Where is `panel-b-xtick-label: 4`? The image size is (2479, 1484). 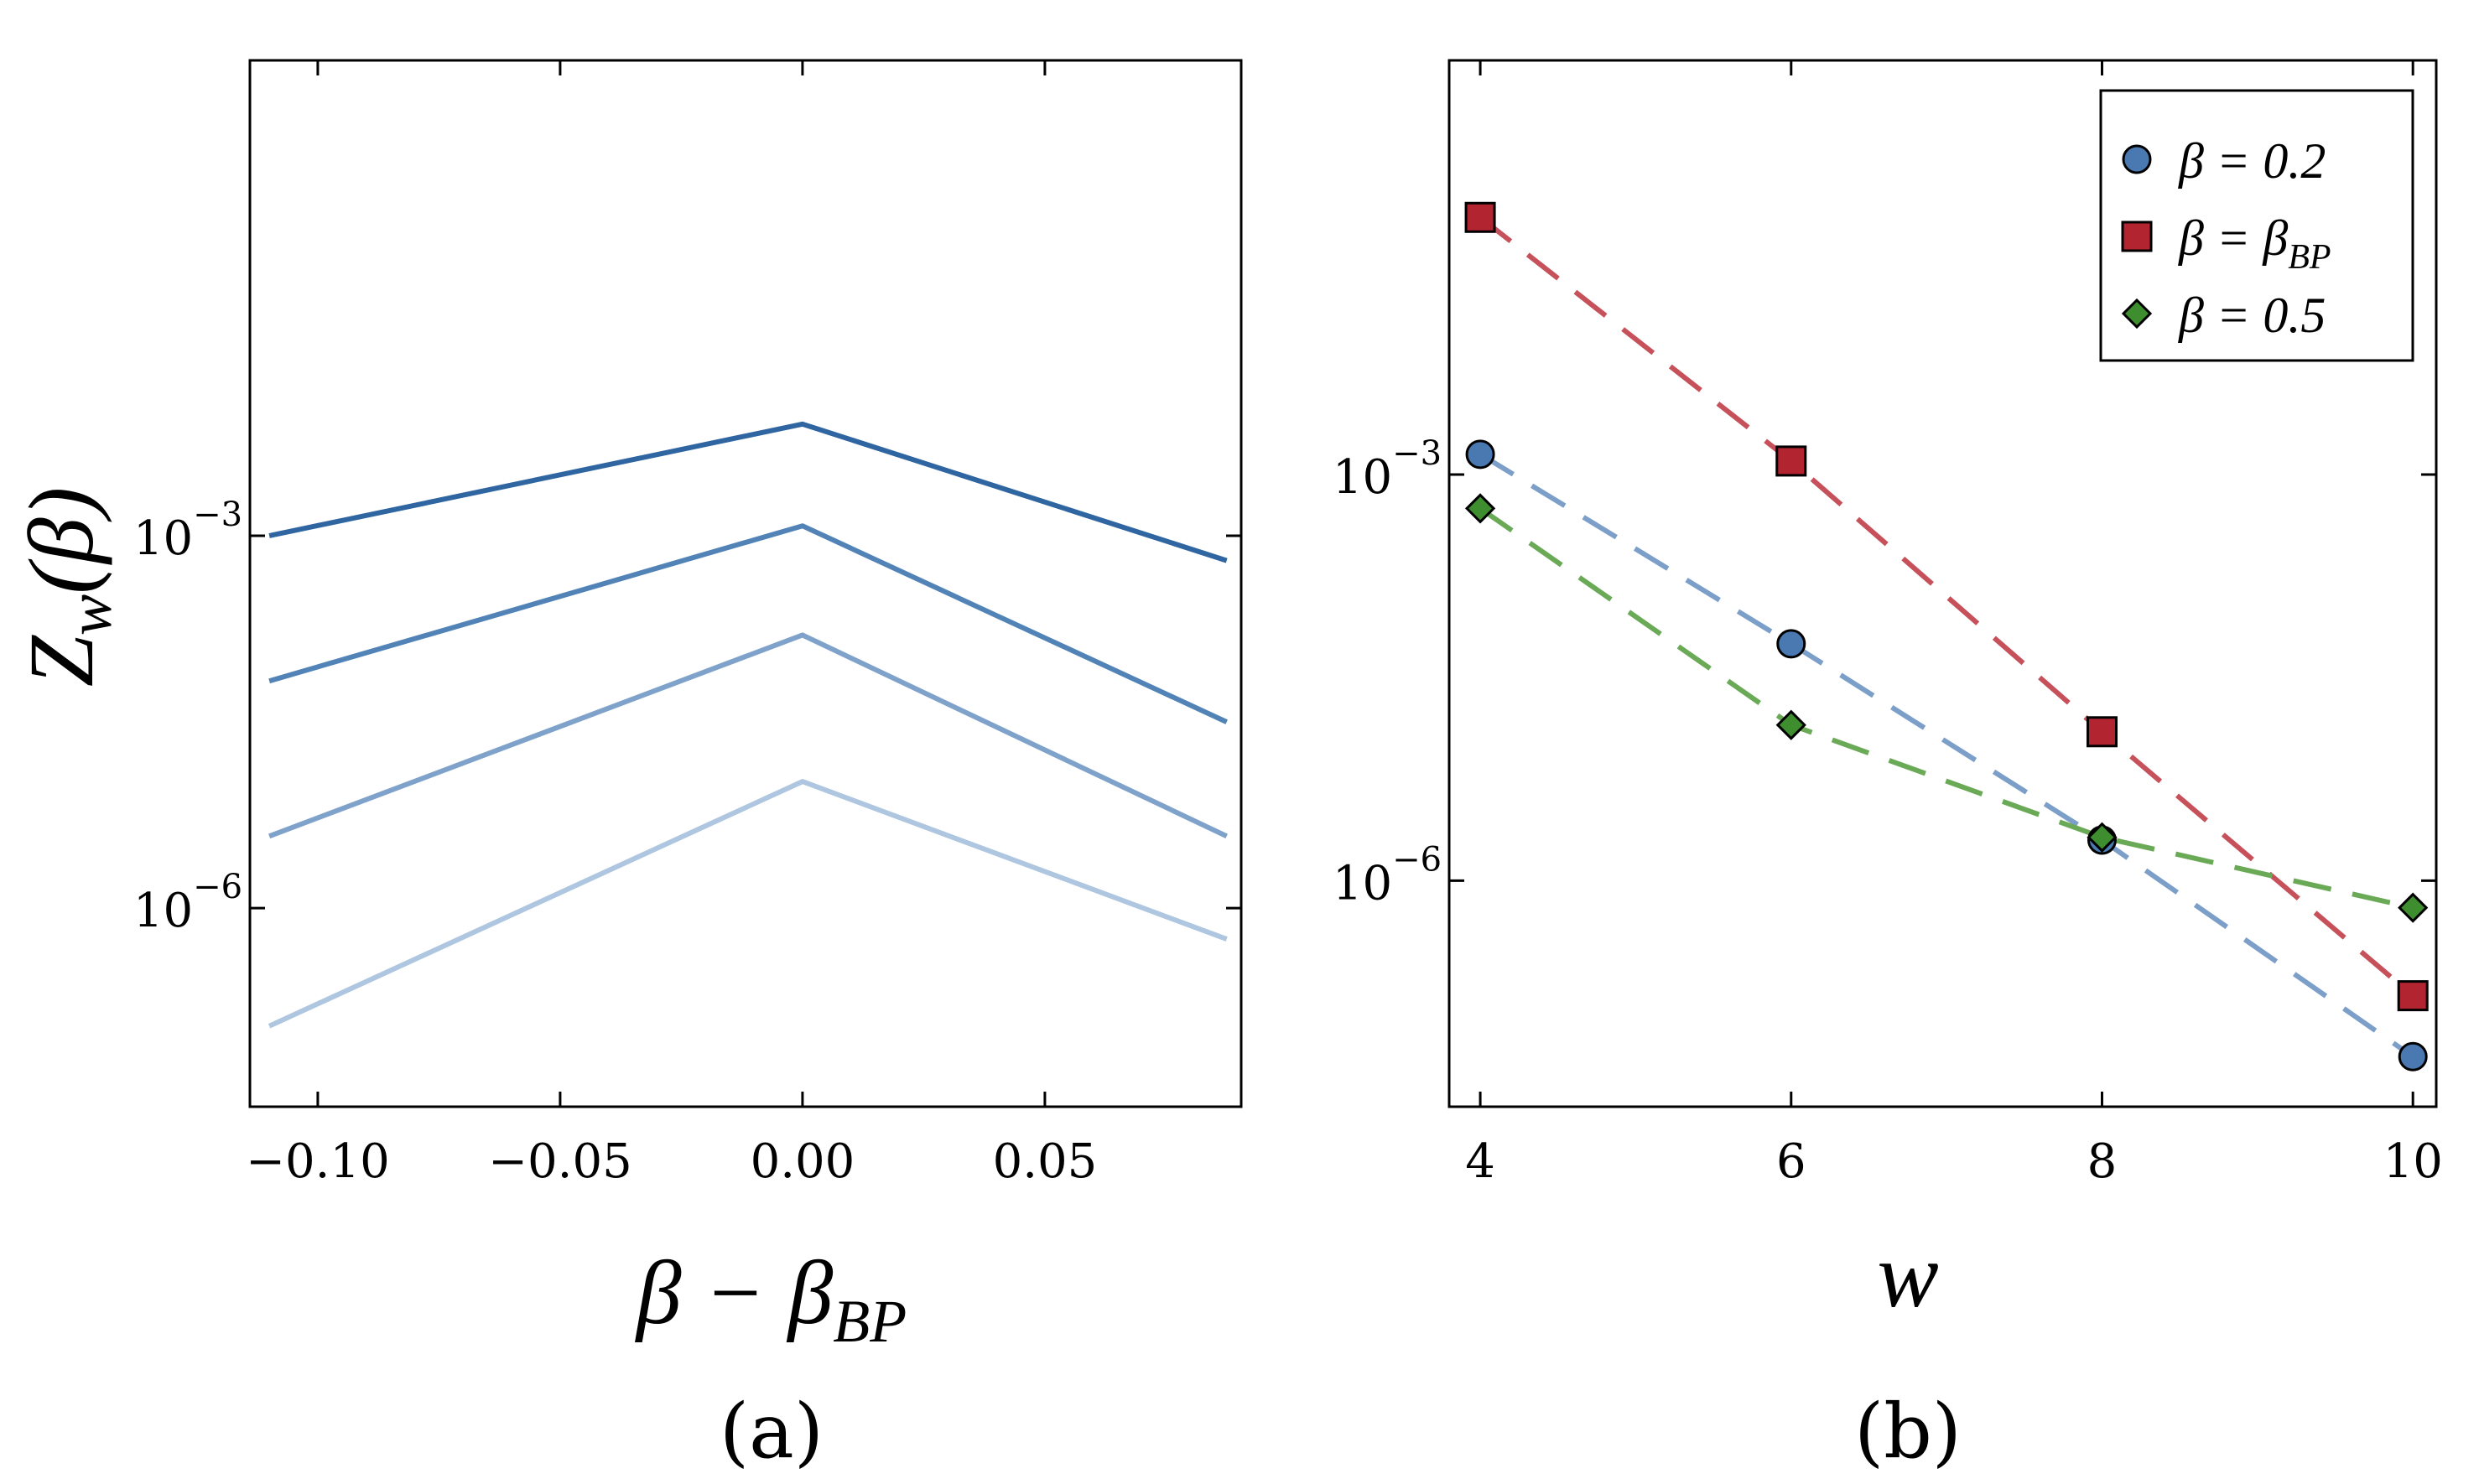 panel-b-xtick-label: 4 is located at coordinates (1480, 1161).